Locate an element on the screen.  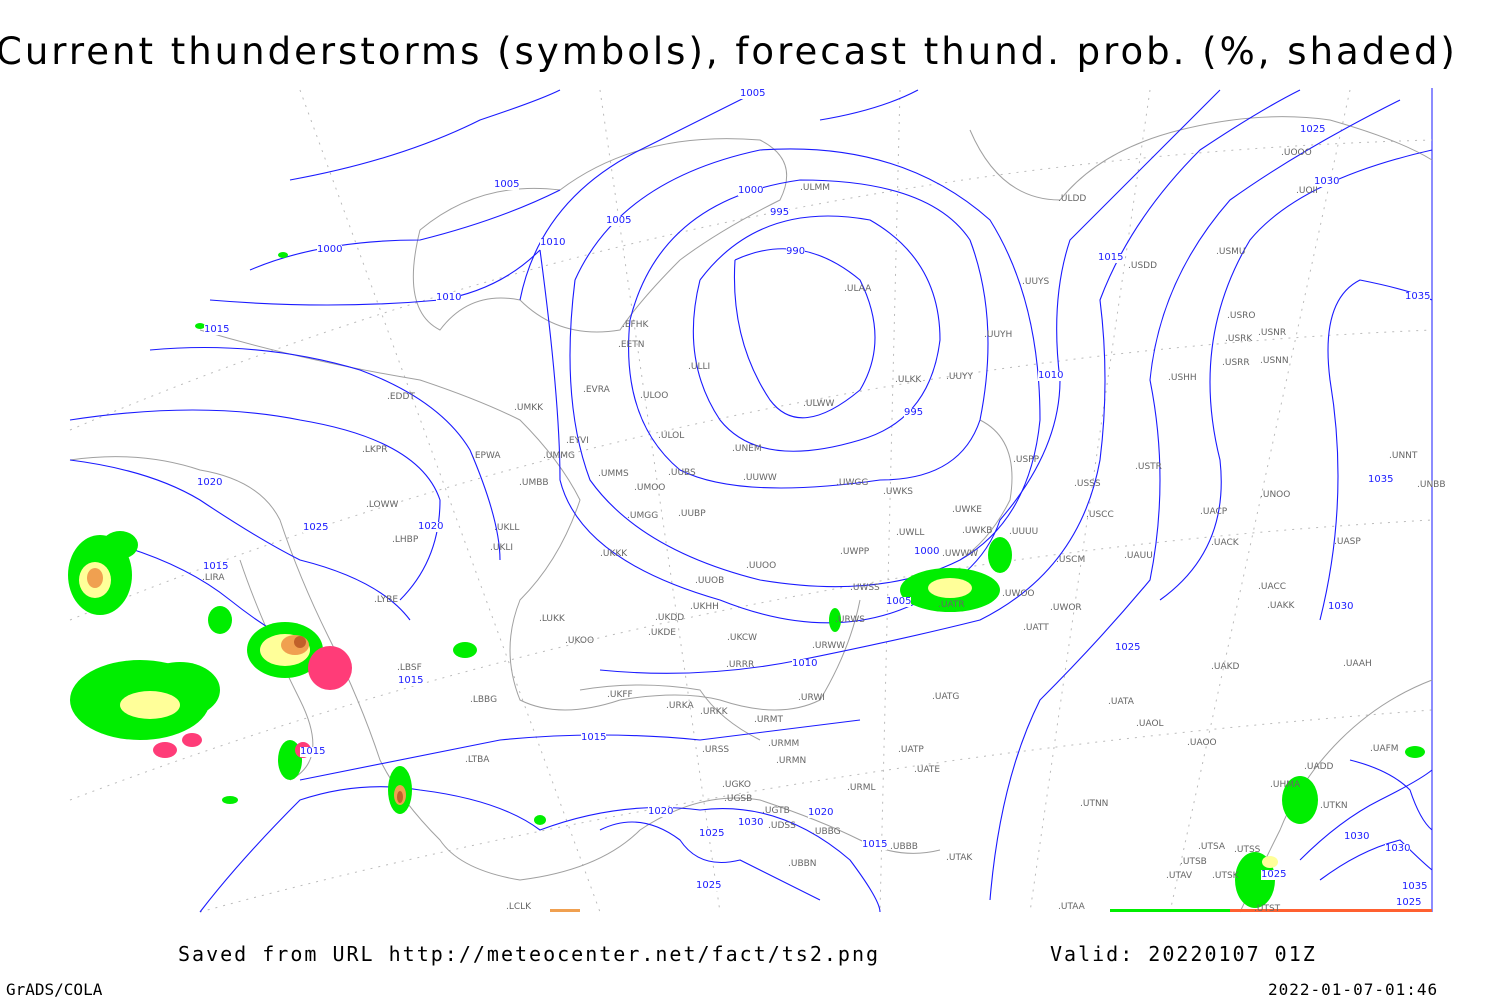
station-label: .UACC is located at coordinates (1272, 587).